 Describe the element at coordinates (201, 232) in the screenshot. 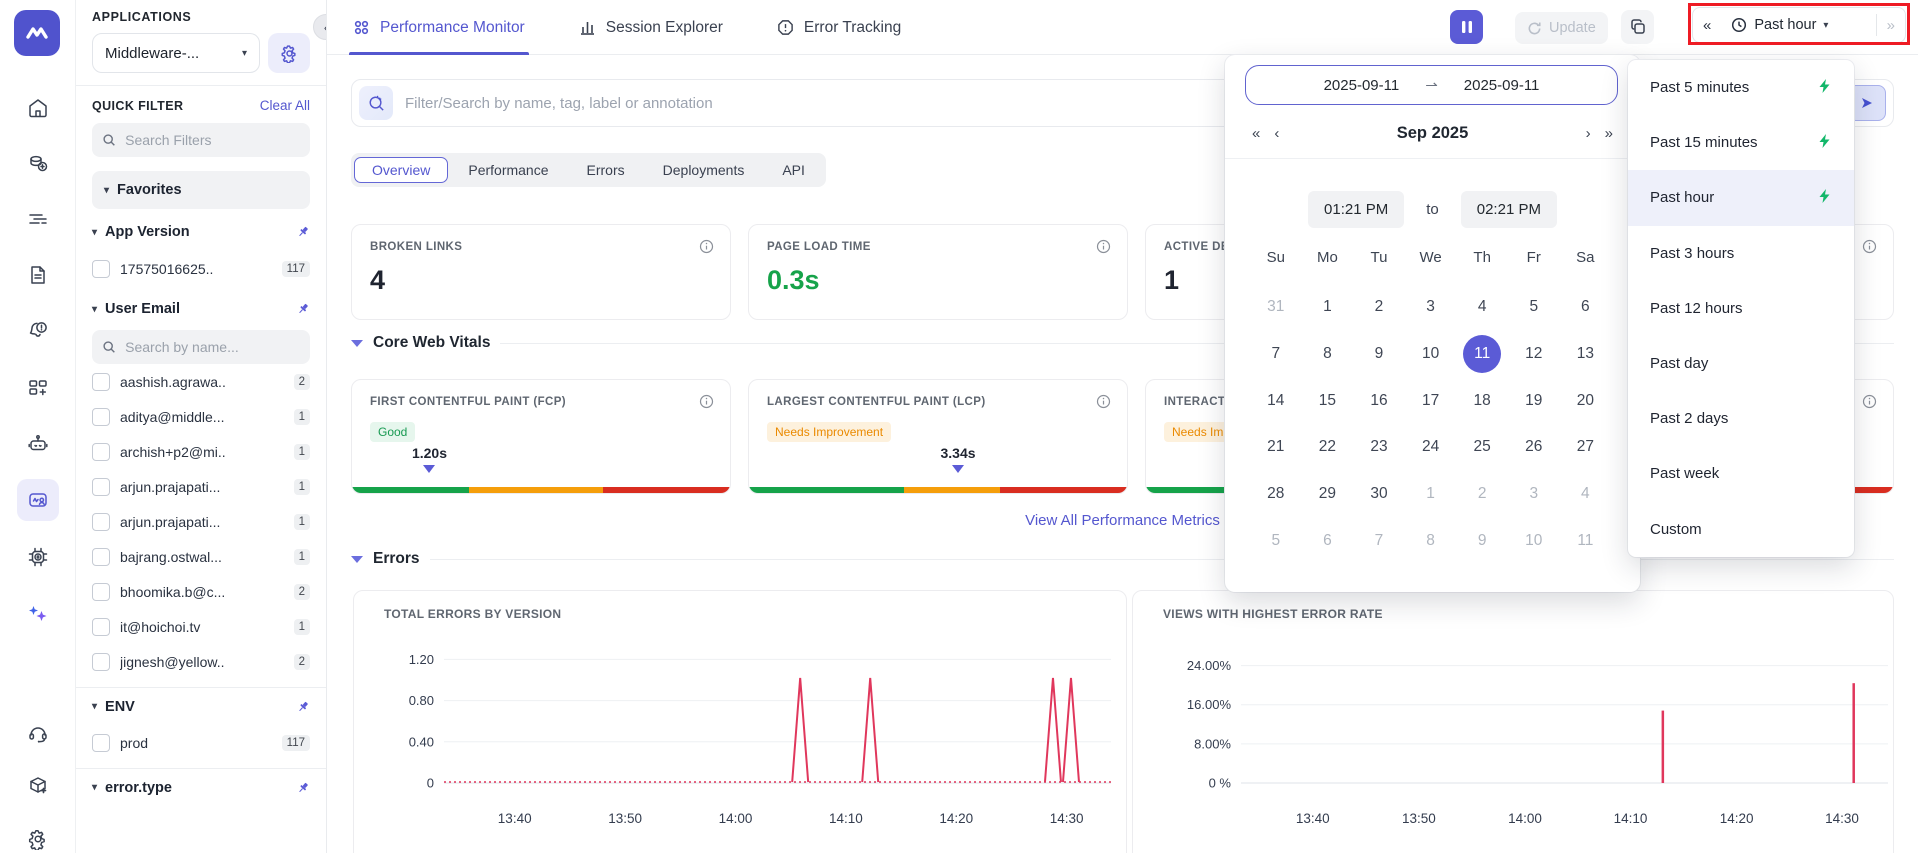

I see `filter-section-app-version: ▾ App Version` at that location.